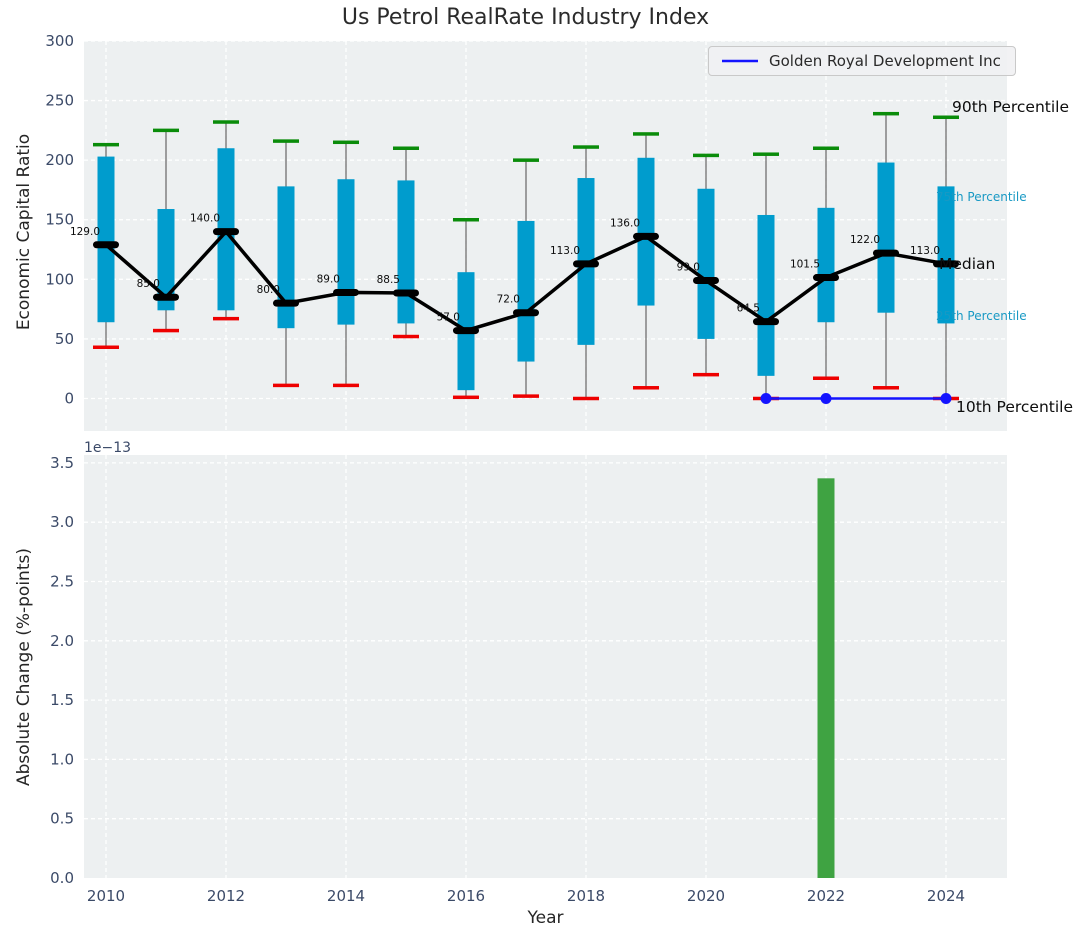  What do you see at coordinates (865, 240) in the screenshot?
I see `median-value-label: 122.0` at bounding box center [865, 240].